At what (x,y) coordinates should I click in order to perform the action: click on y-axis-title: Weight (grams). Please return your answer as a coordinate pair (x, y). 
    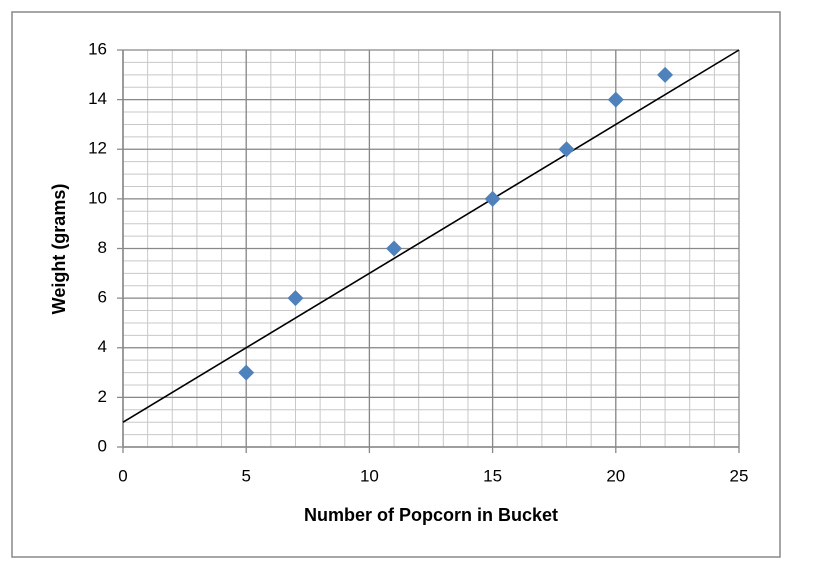
    Looking at the image, I should click on (59, 249).